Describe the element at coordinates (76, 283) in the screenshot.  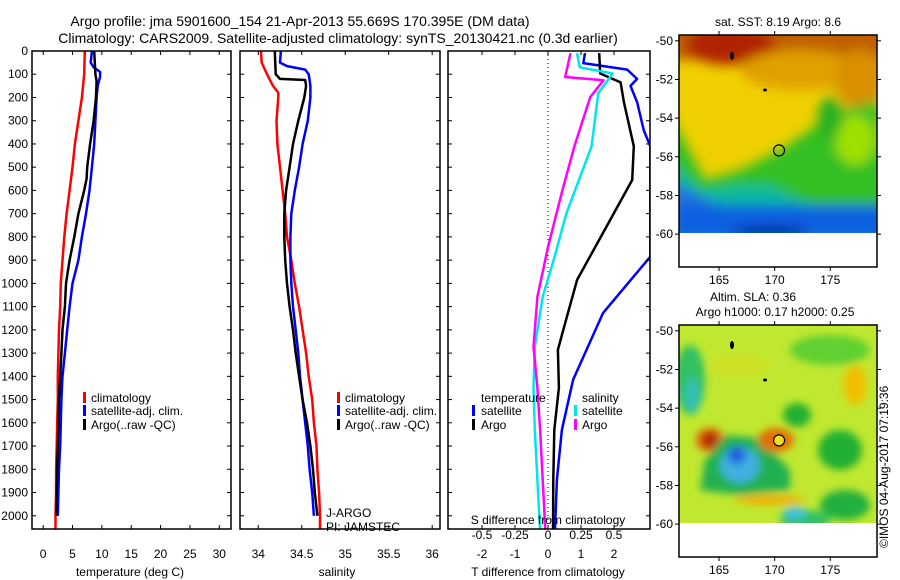
I see `series-line-argo-raw-qc-` at that location.